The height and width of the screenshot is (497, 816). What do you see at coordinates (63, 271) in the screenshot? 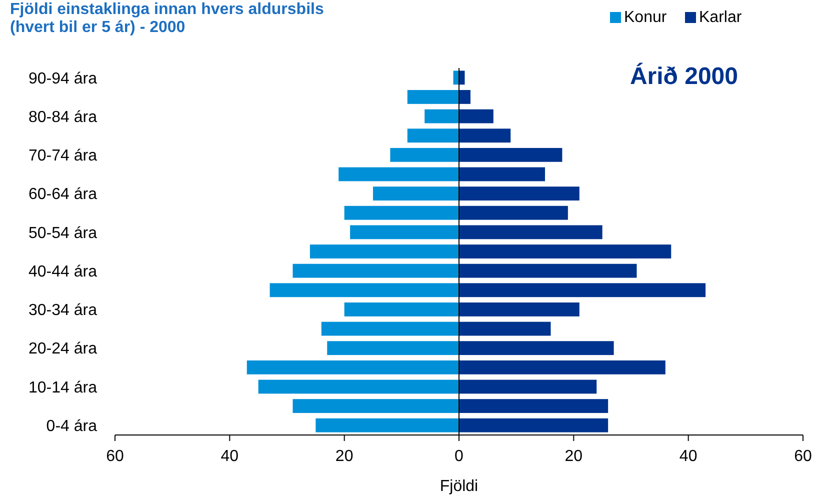
I see `y-tick-label: 40-44 ára` at bounding box center [63, 271].